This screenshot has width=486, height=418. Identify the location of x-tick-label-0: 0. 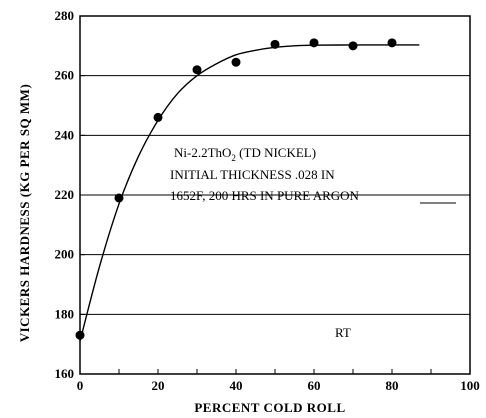
(80, 385).